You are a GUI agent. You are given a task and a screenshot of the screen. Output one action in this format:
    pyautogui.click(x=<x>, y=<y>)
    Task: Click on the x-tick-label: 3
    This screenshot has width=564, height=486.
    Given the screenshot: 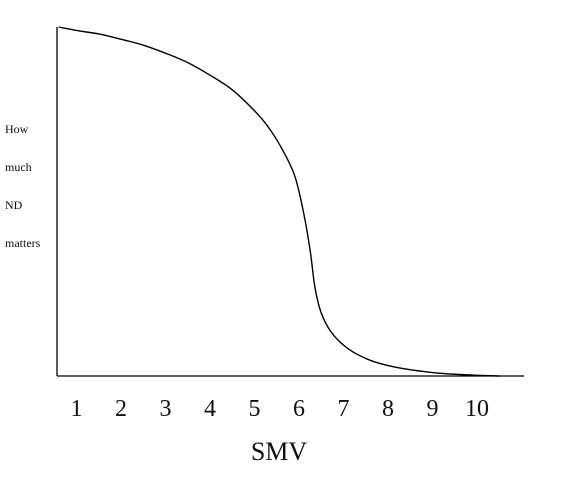 What is the action you would take?
    pyautogui.click(x=166, y=409)
    